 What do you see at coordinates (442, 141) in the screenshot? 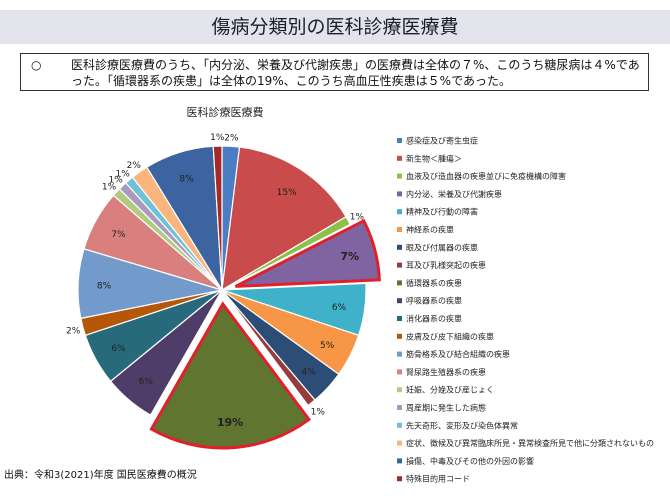
I see `legend-label-infectious: 感染症及び寄生虫症` at bounding box center [442, 141].